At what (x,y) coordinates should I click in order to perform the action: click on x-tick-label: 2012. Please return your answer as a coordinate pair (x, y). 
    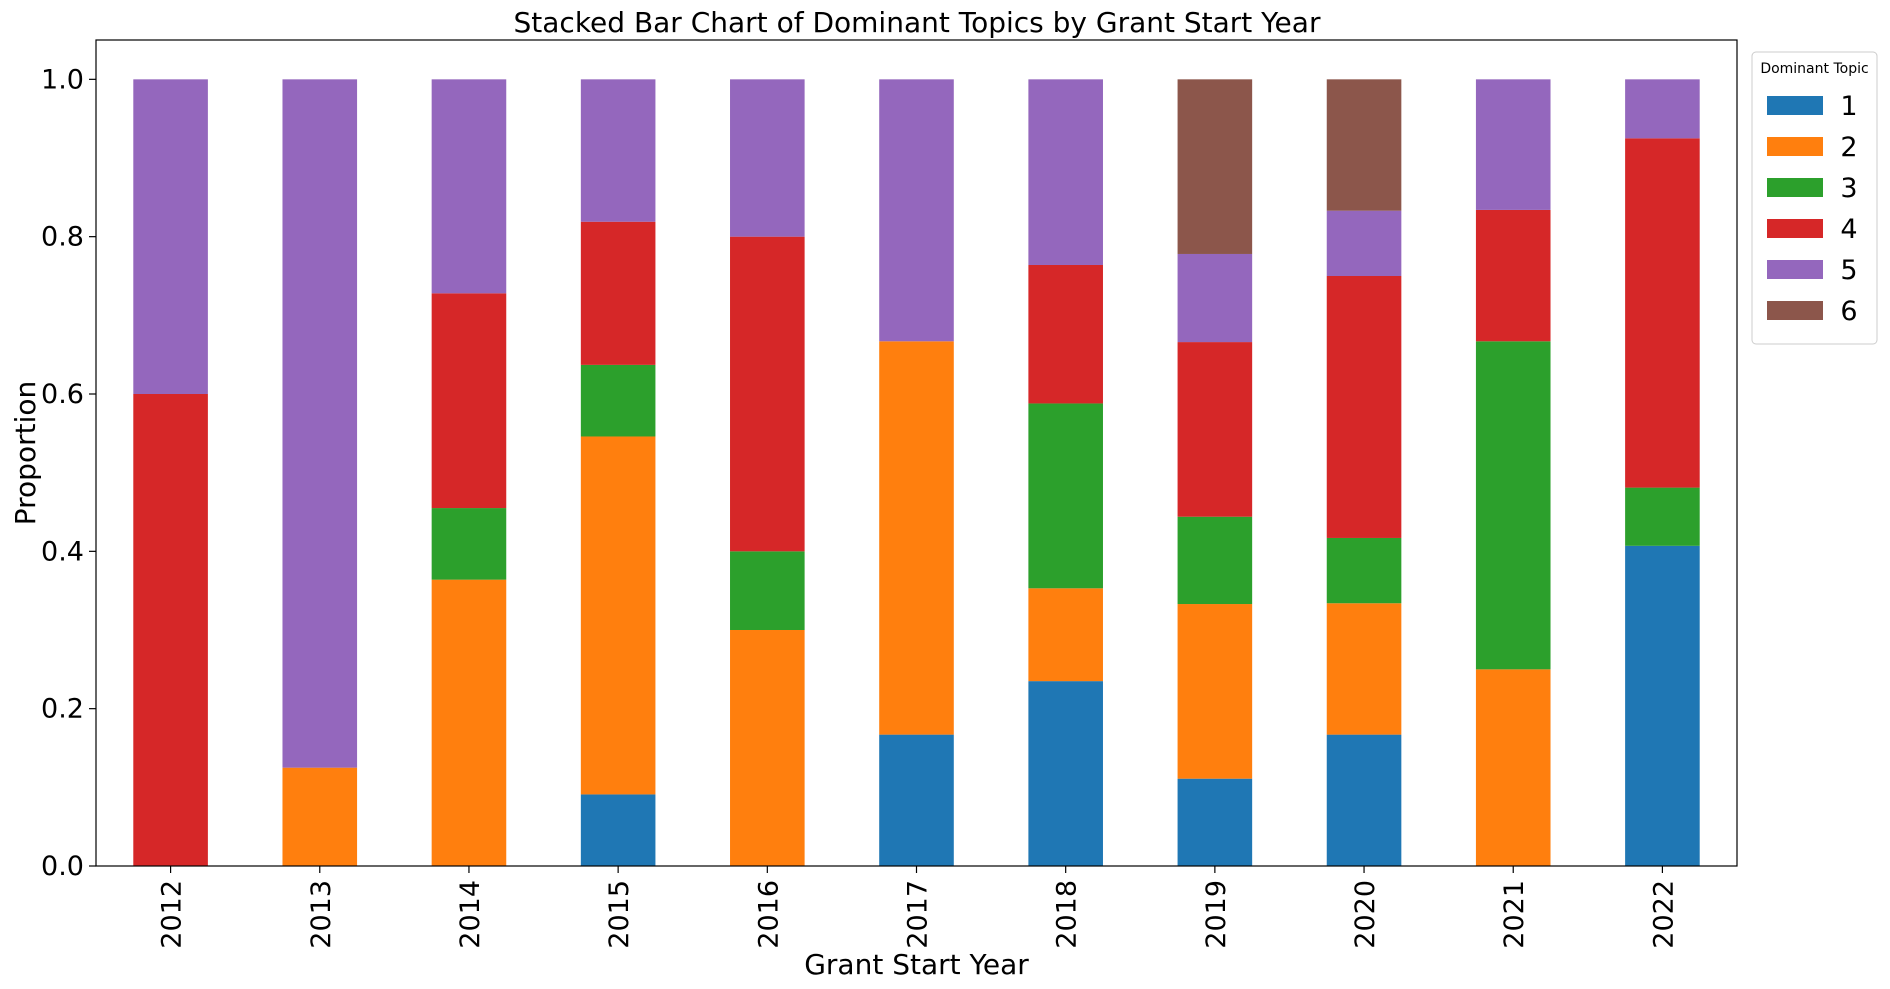
    Looking at the image, I should click on (172, 914).